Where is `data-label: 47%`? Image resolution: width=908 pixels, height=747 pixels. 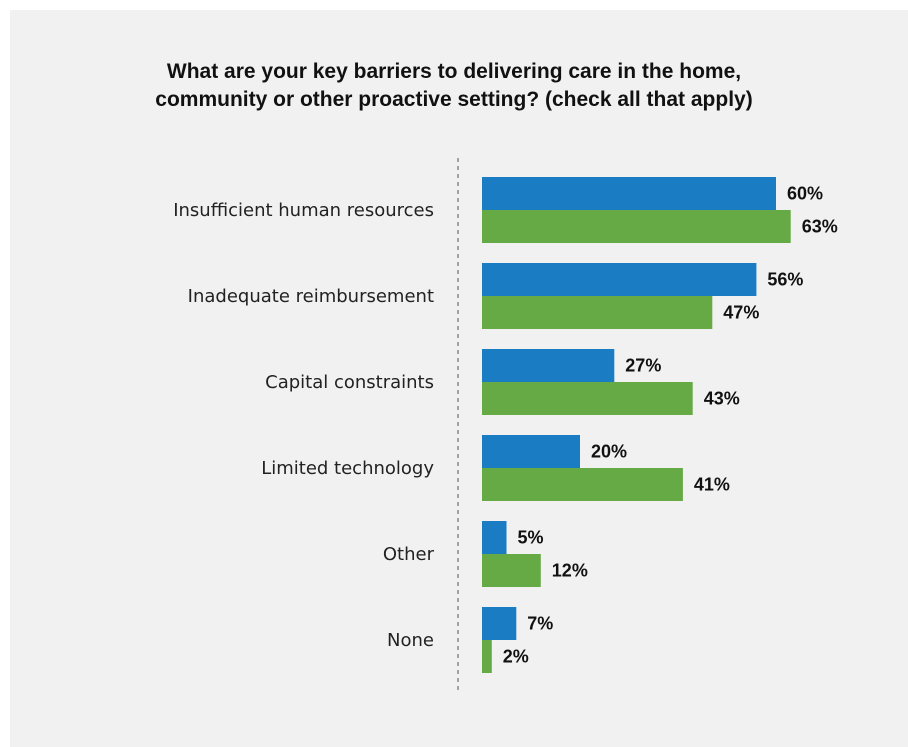 data-label: 47% is located at coordinates (741, 313).